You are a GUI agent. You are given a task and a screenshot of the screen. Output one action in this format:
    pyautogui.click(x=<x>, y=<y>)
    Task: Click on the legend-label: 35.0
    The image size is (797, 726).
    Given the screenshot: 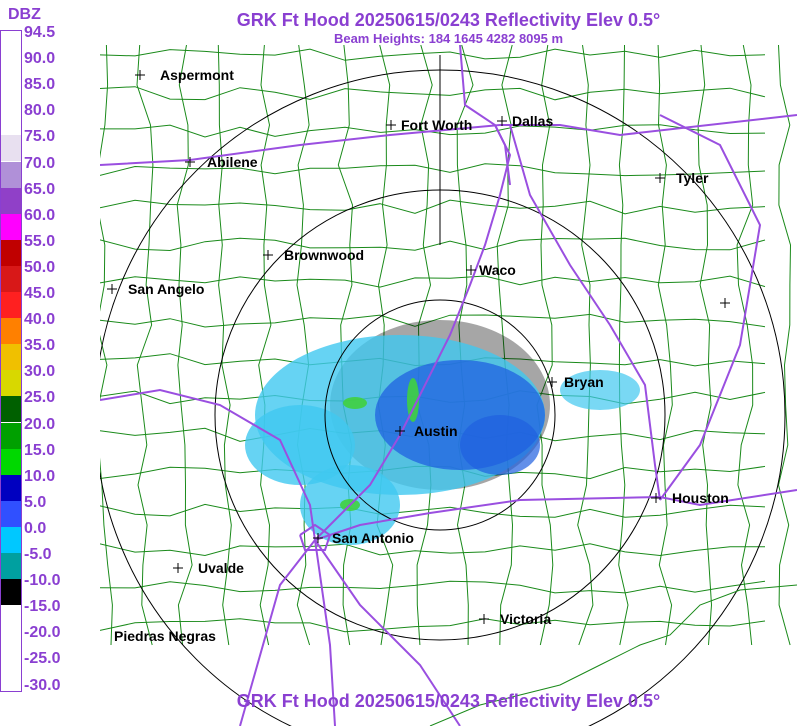 What is the action you would take?
    pyautogui.click(x=40, y=346)
    